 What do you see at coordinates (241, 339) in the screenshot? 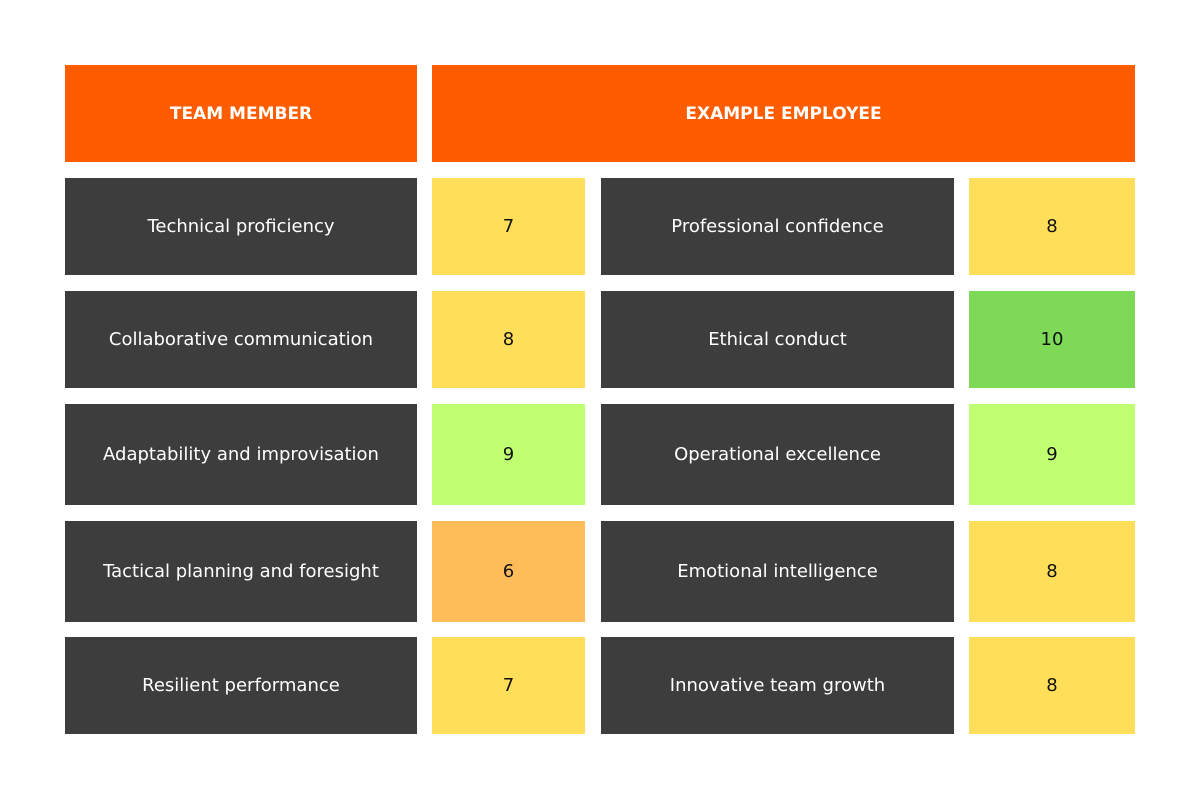
I see `criterion-label: Collaborative communication` at bounding box center [241, 339].